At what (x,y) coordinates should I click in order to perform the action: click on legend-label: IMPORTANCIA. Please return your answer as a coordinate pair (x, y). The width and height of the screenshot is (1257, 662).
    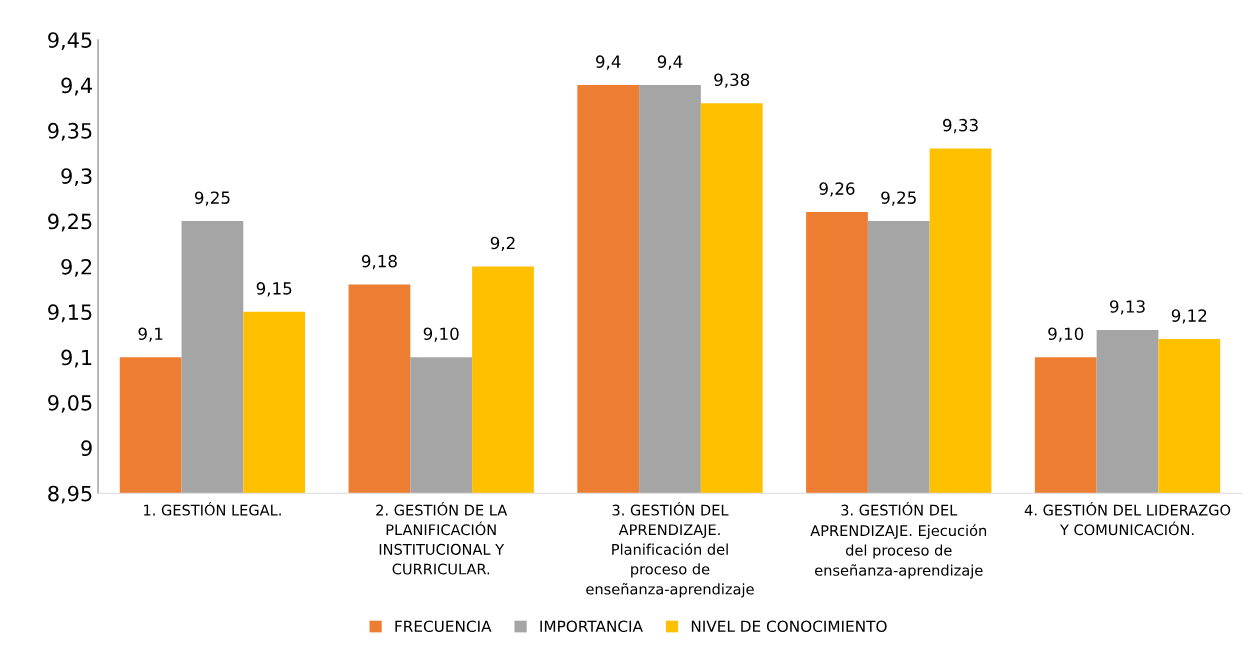
    Looking at the image, I should click on (591, 626).